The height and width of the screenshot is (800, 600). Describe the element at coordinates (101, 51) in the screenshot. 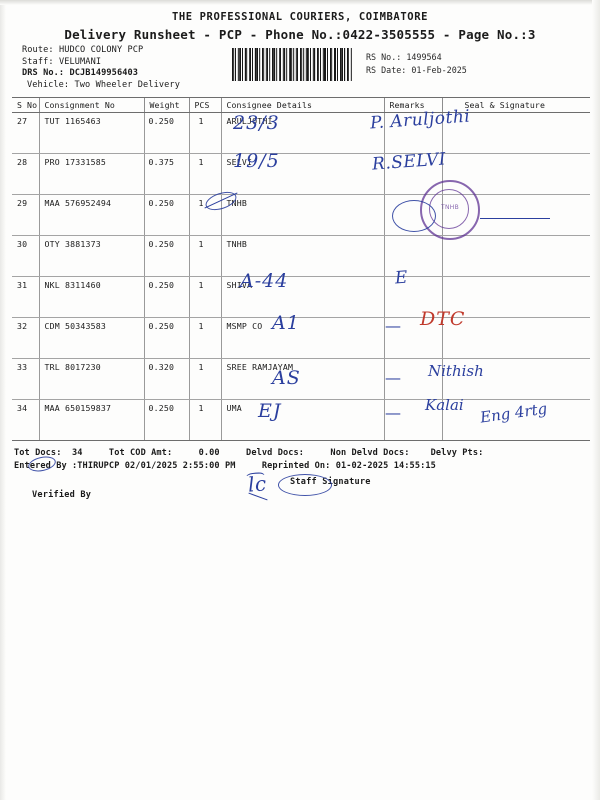

I see `route-line: Route: HUDCO COLONY PCP` at that location.